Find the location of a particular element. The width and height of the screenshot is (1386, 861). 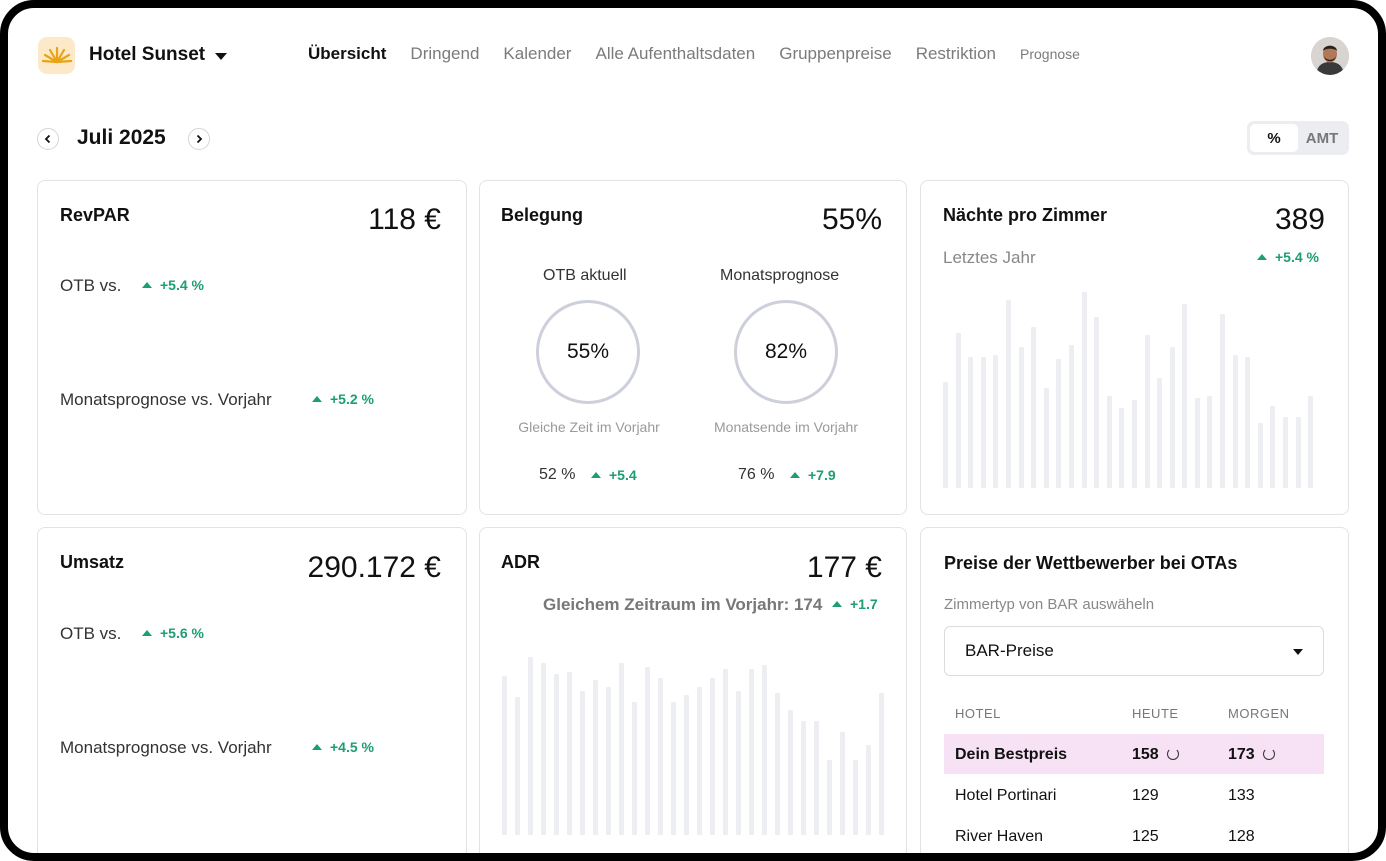

otb-delta: +5.4 is located at coordinates (614, 475).